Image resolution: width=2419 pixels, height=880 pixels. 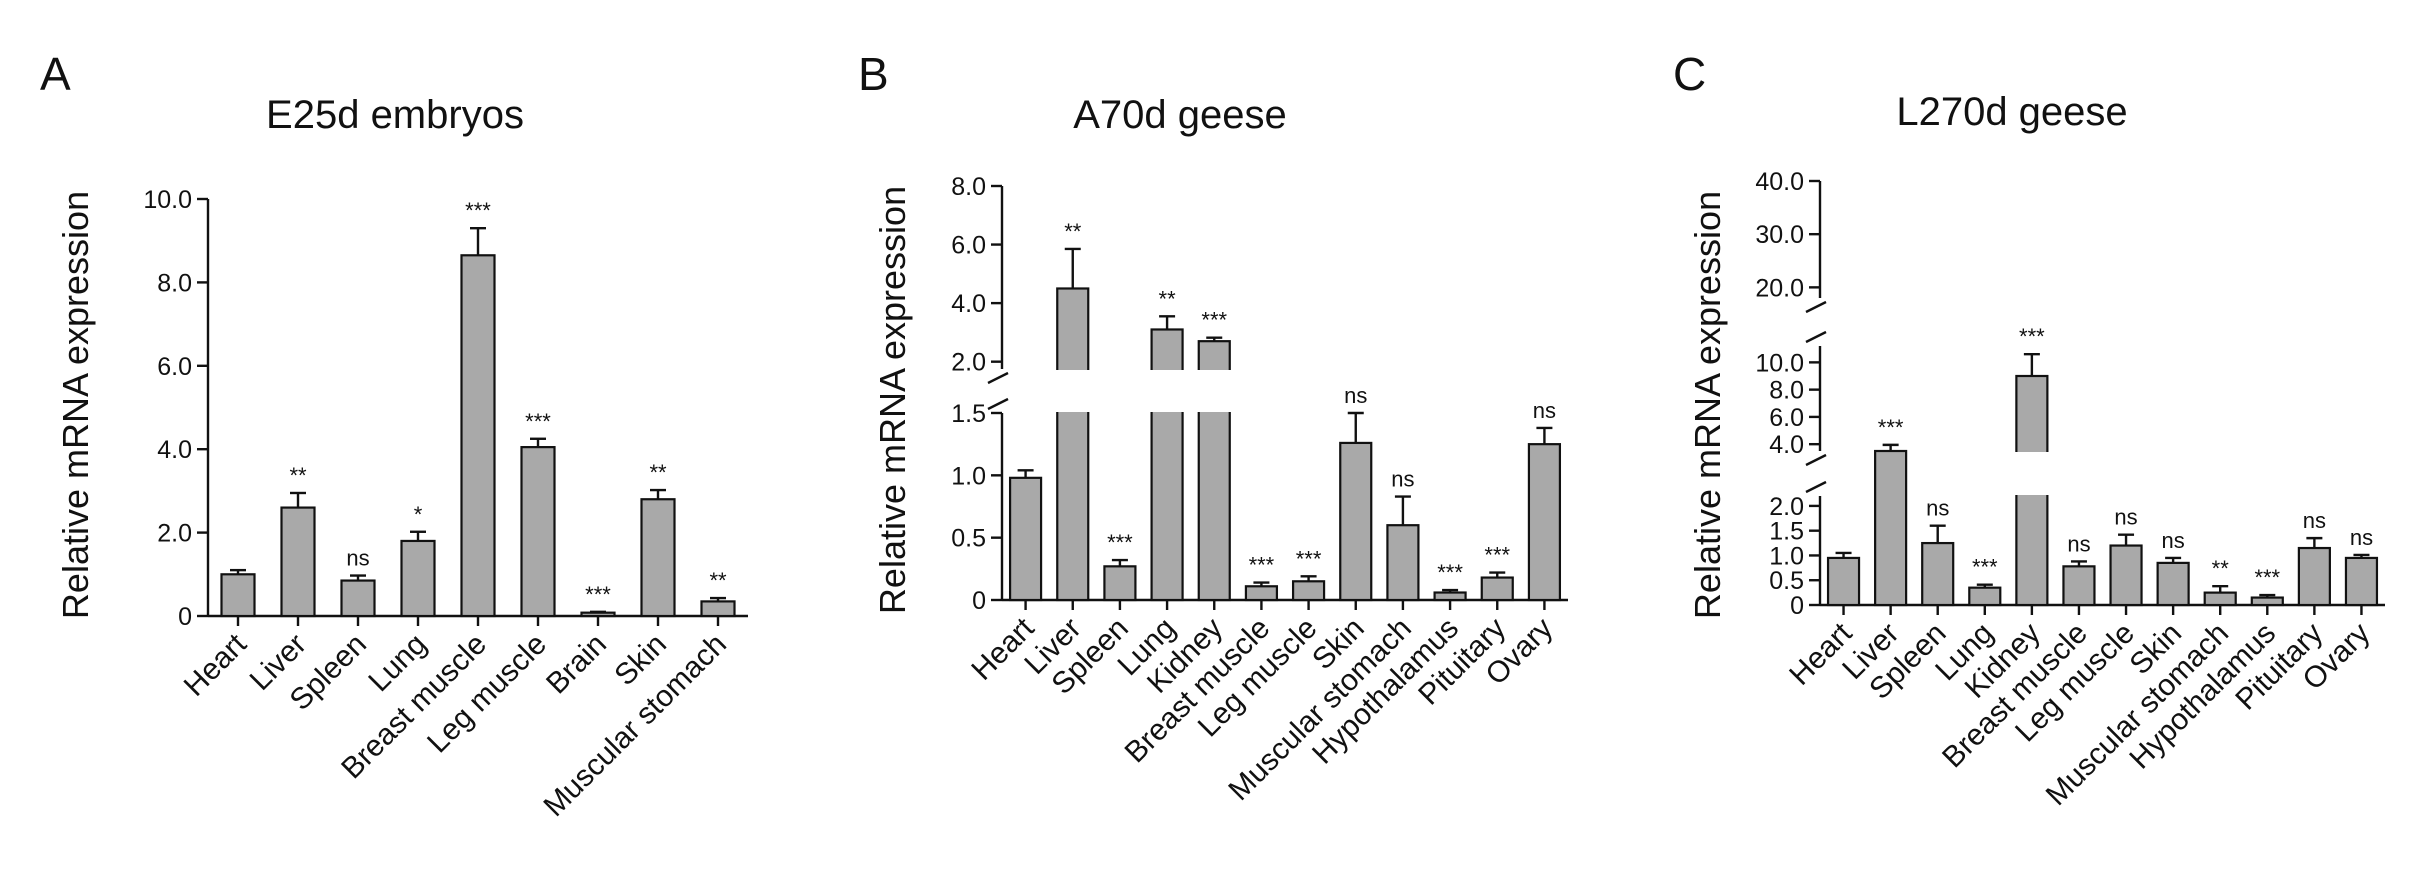 What do you see at coordinates (1779, 235) in the screenshot?
I see `y-tick-label: 30.0` at bounding box center [1779, 235].